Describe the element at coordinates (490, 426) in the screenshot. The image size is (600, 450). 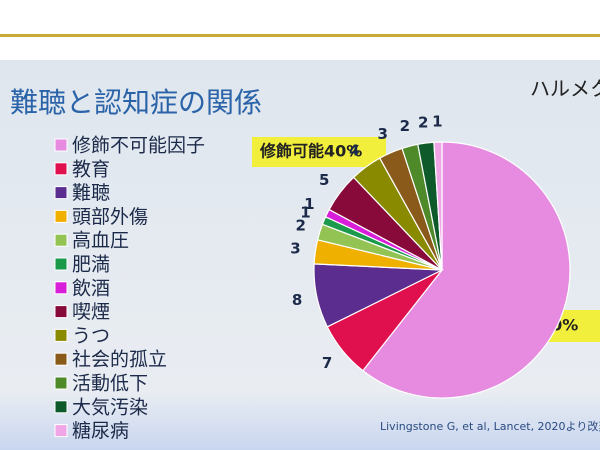
I see `source: Livingstone G, et al, Lancet, 2020より改変` at that location.